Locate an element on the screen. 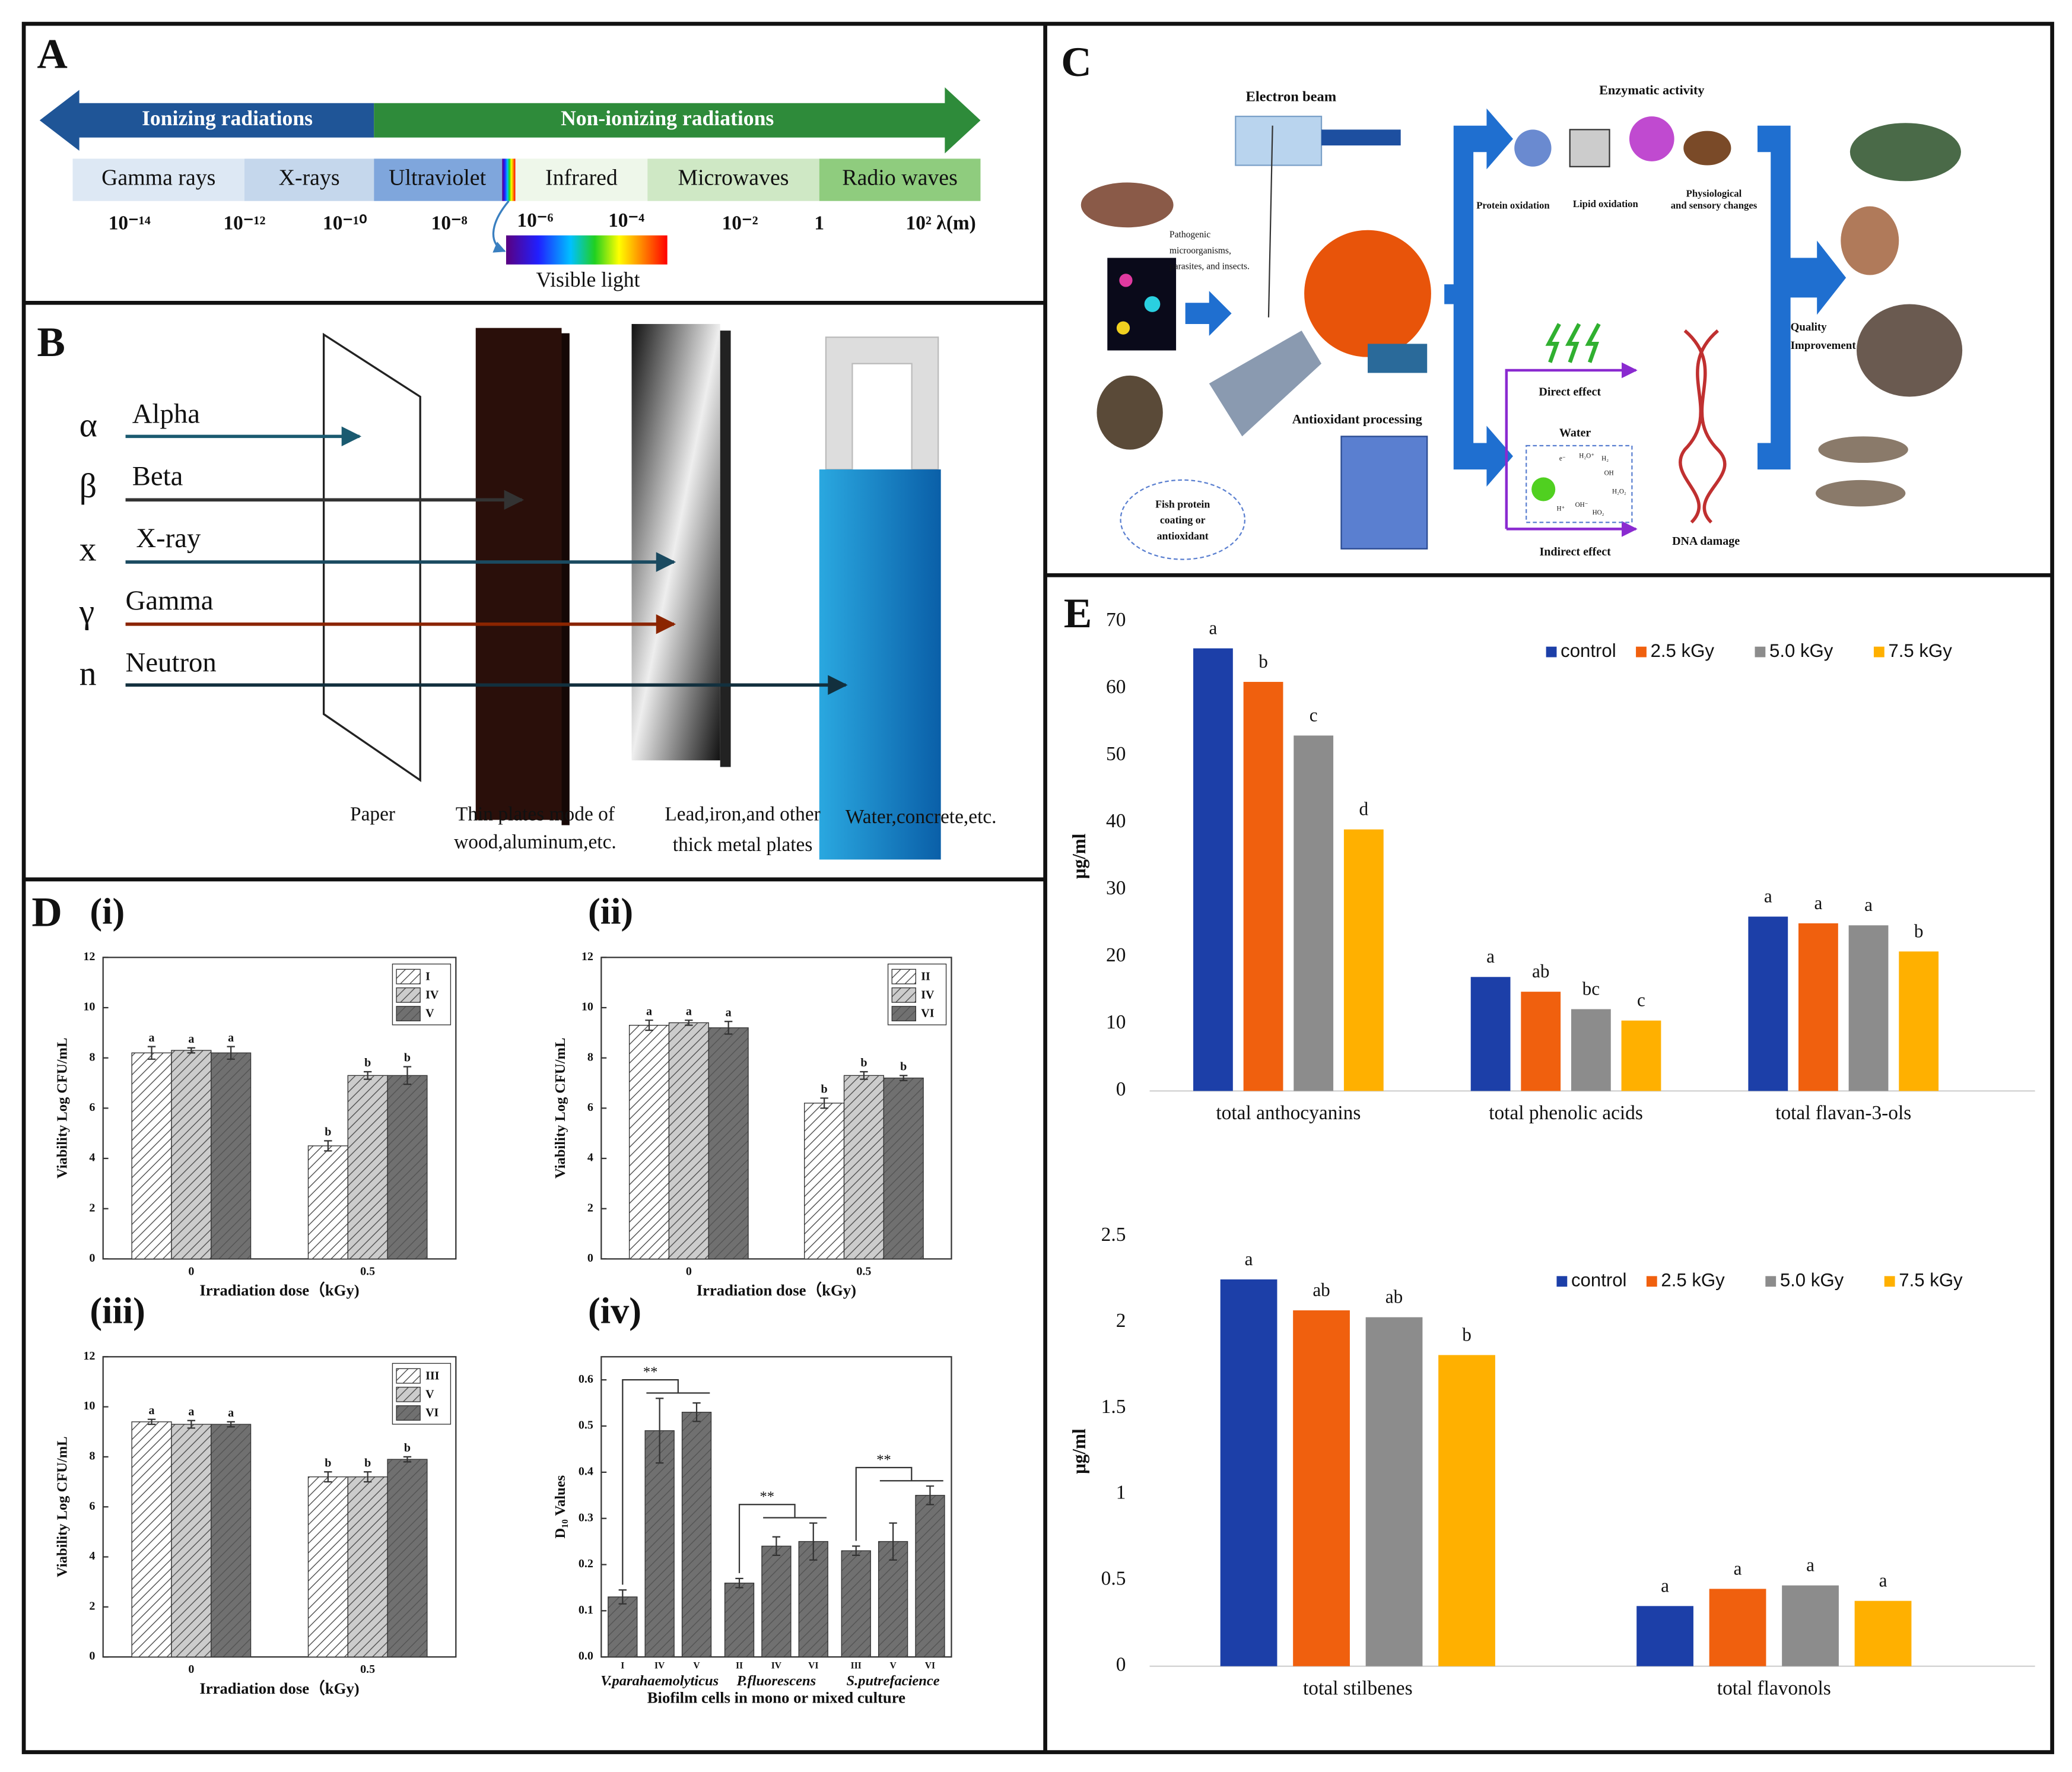  y-tick-label: 12 is located at coordinates (587, 956).